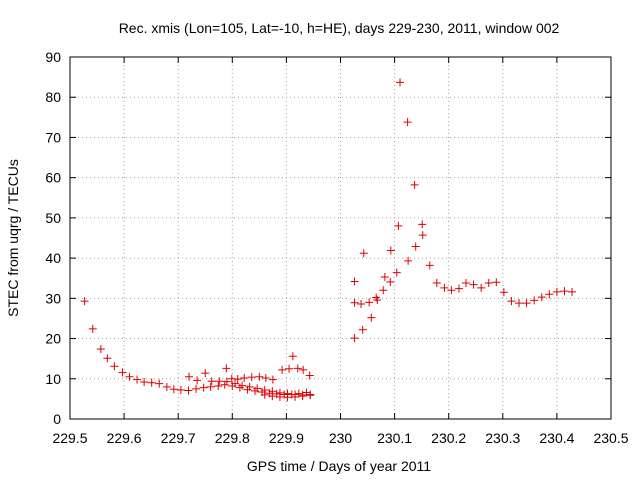 The width and height of the screenshot is (640, 480). I want to click on y-tick-labels: 0 10 20 30 40 50 60 70 80 90, so click(53, 238).